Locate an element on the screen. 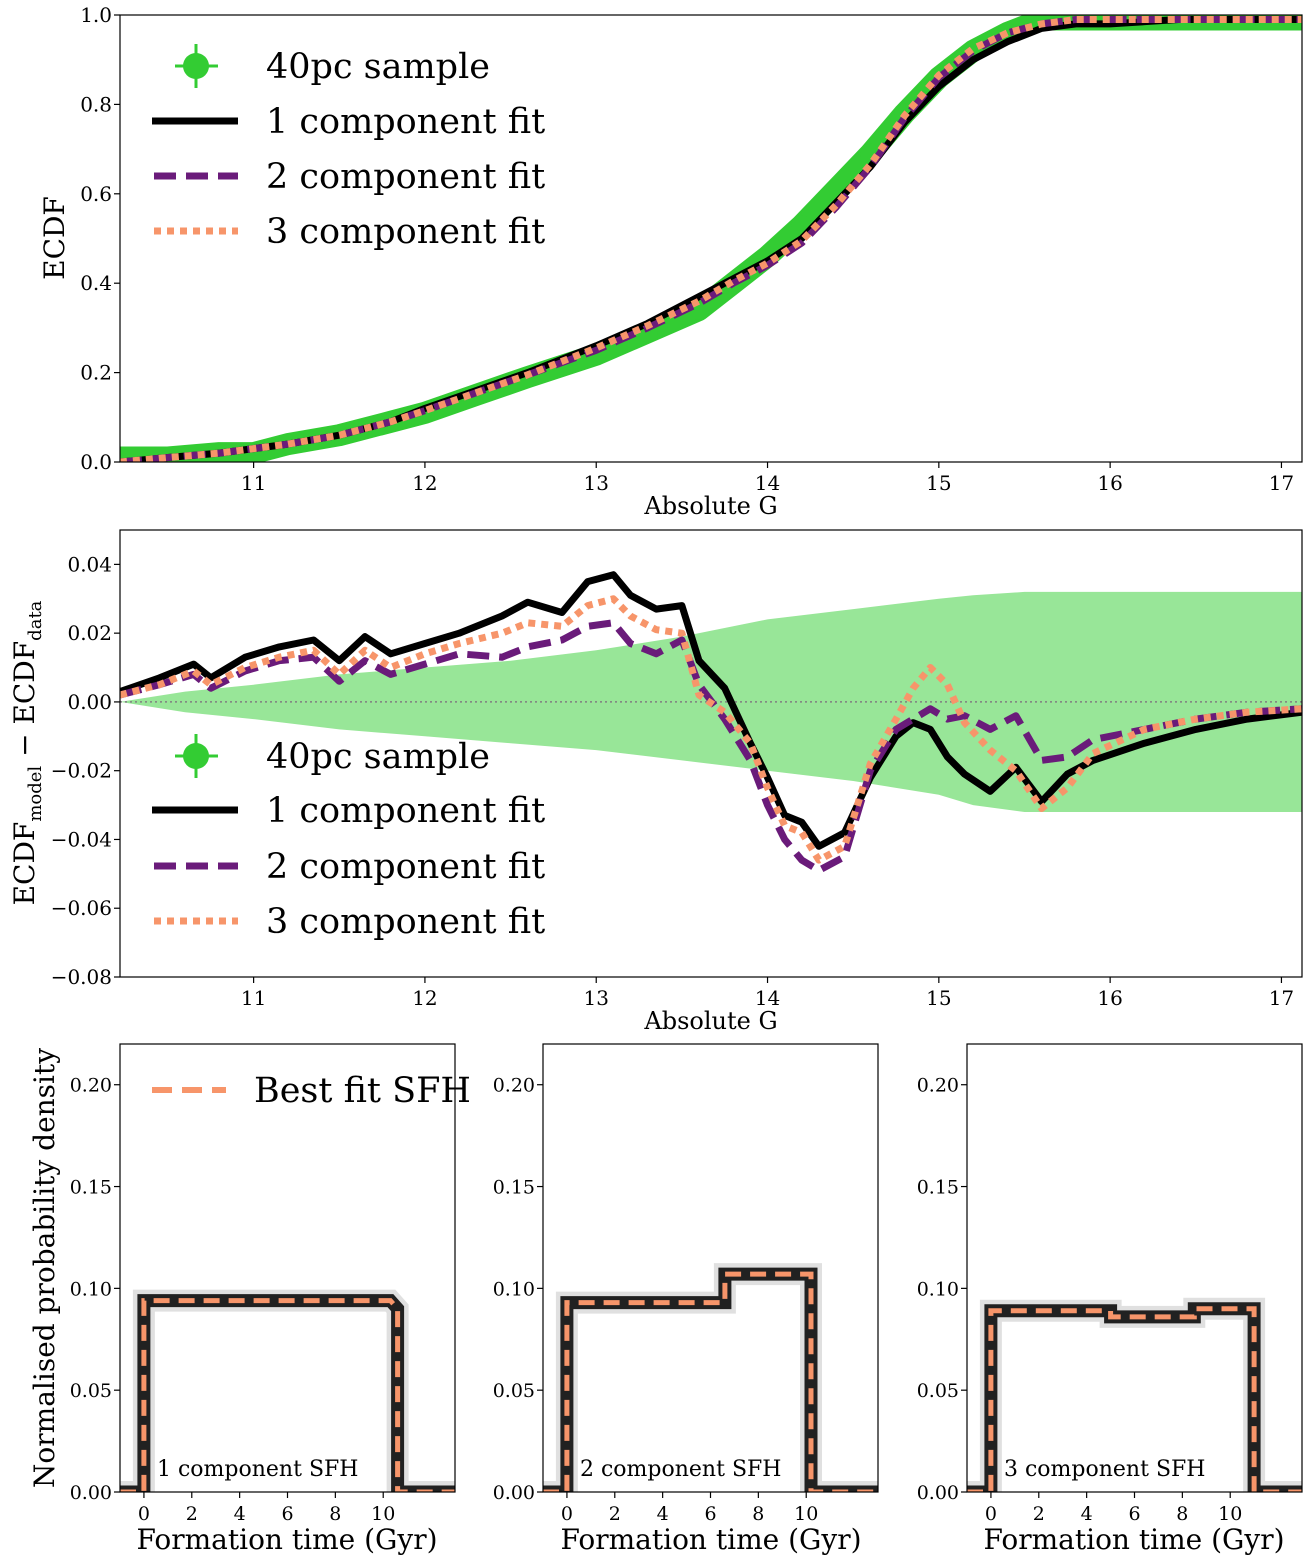 The height and width of the screenshot is (1558, 1315). sfh3-x-axis-label: Formation time (Gyr) is located at coordinates (1133, 1539).